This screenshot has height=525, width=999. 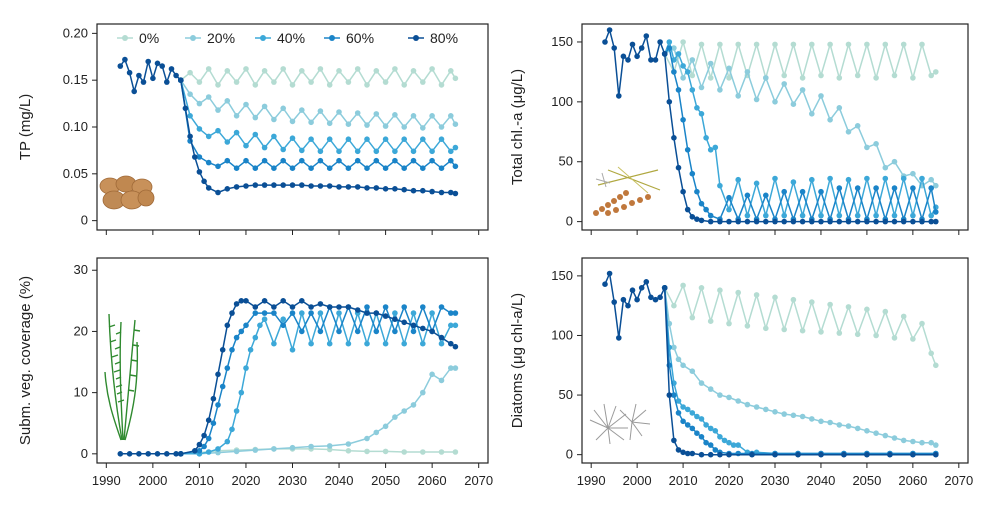 What do you see at coordinates (75, 126) in the screenshot?
I see `y-tick-label: 0.10` at bounding box center [75, 126].